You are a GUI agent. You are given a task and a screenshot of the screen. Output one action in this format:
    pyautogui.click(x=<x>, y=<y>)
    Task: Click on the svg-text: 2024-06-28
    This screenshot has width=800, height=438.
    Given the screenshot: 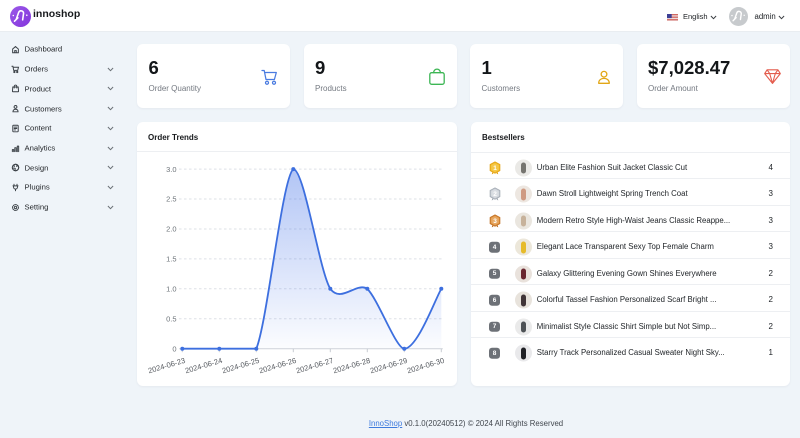 What is the action you would take?
    pyautogui.click(x=351, y=366)
    